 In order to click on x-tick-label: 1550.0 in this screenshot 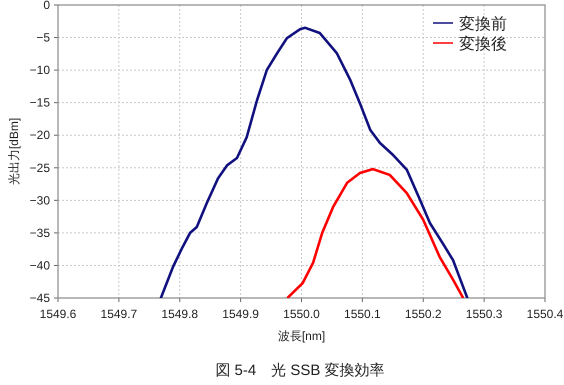, I will do `click(301, 314)`.